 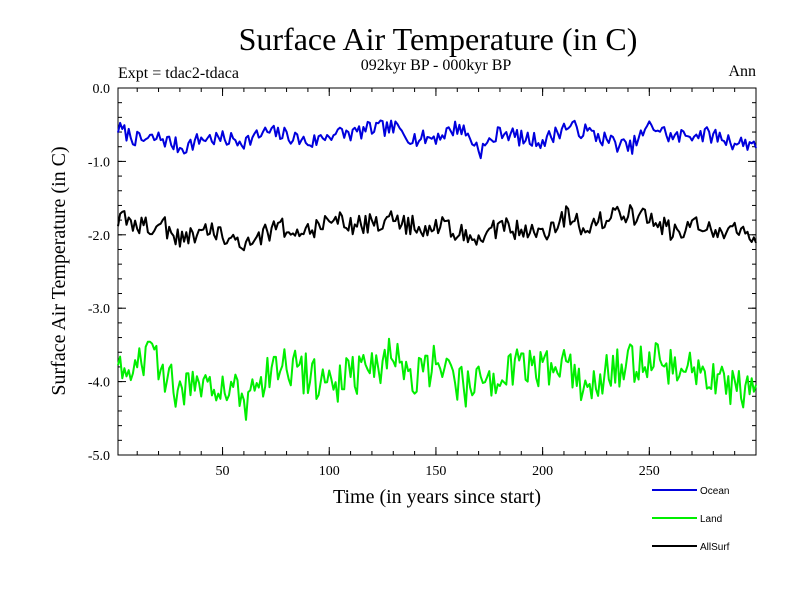 I want to click on experiment-label: Expt = tdac2-tdaca, so click(x=178, y=73).